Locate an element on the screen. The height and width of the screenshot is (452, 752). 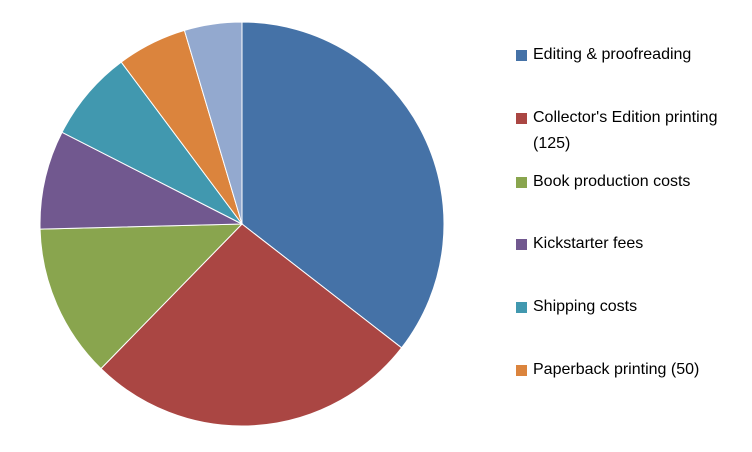
legend-item: Collector's Edition printing (125) is located at coordinates (620, 131).